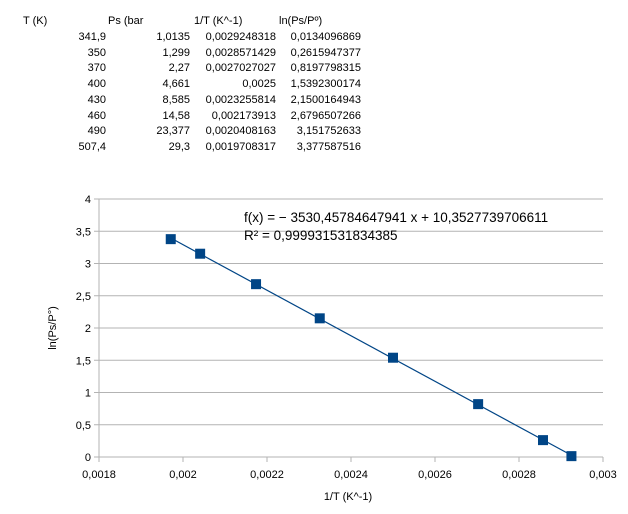 The image size is (628, 514). Describe the element at coordinates (351, 475) in the screenshot. I see `x-tick-label: 0,0024` at that location.